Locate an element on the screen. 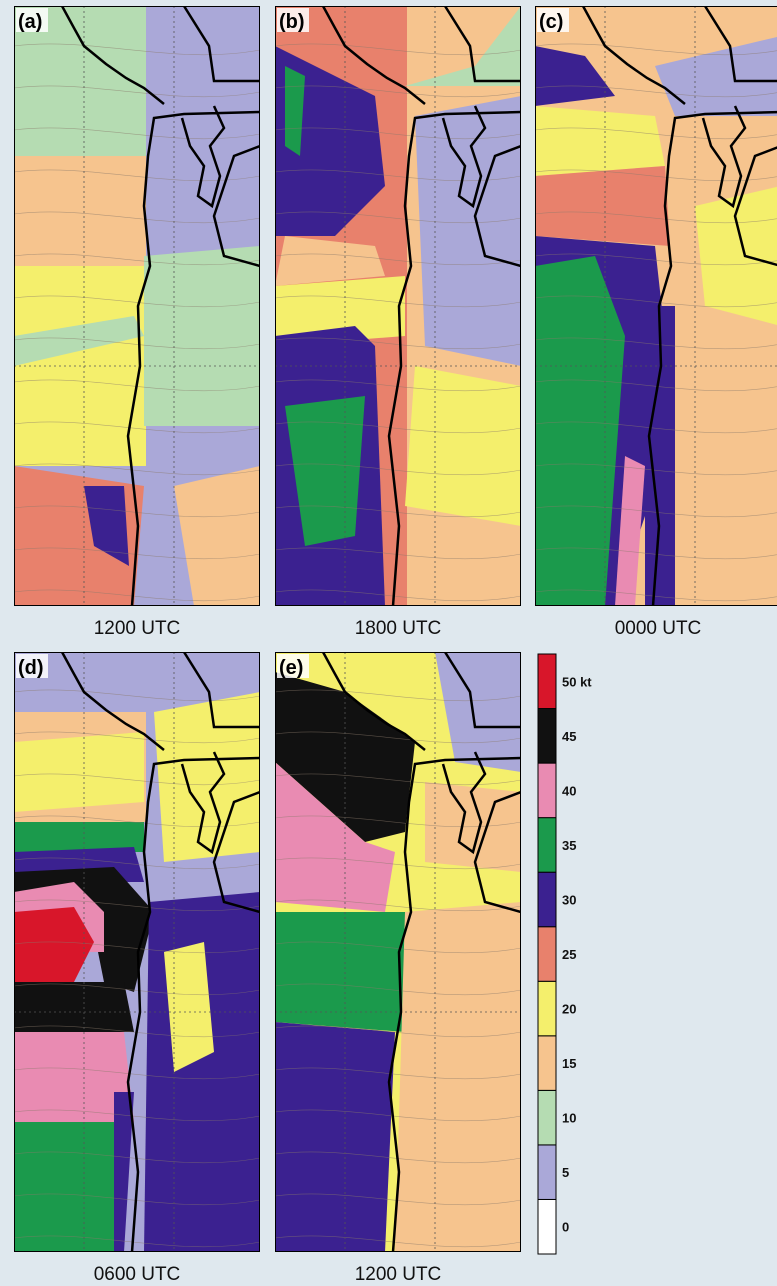 This screenshot has height=1286, width=777. panel-label: (a) is located at coordinates (30, 22).